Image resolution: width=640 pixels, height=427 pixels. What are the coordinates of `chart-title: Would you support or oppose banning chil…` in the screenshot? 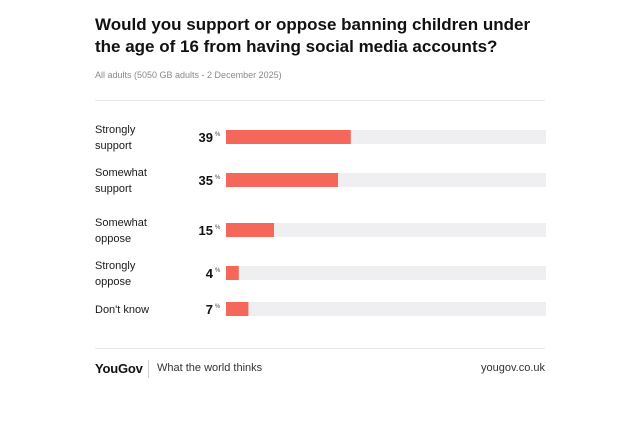 It's located at (313, 35).